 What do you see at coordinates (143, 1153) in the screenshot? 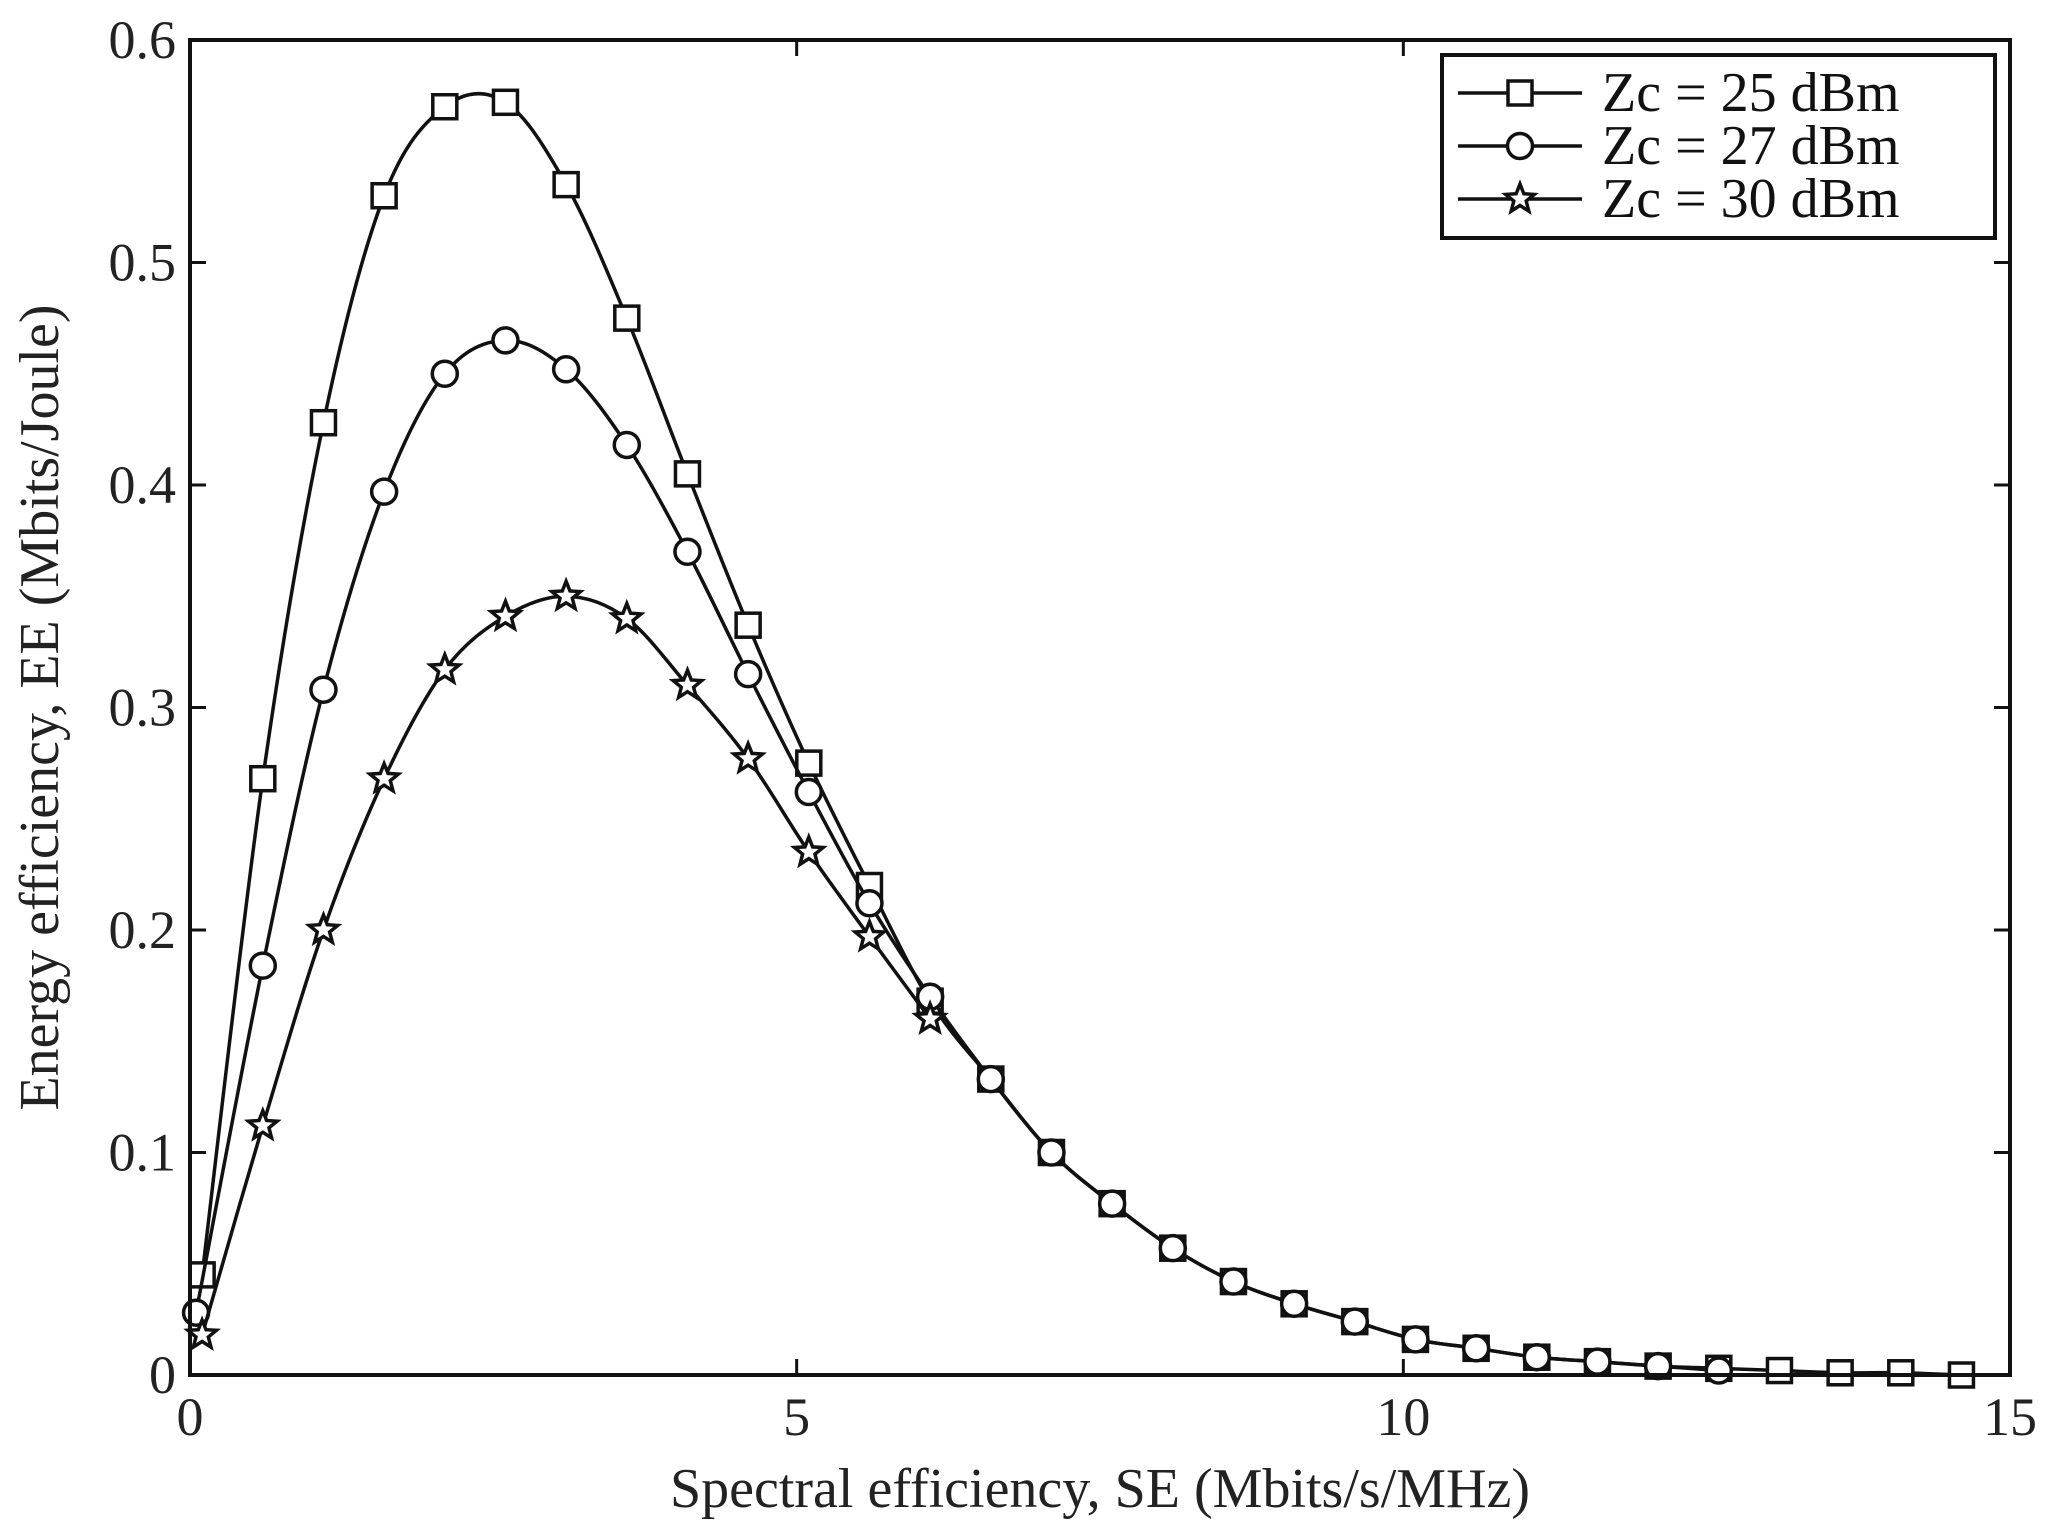
I see `y-tick-label: 0.1` at bounding box center [143, 1153].